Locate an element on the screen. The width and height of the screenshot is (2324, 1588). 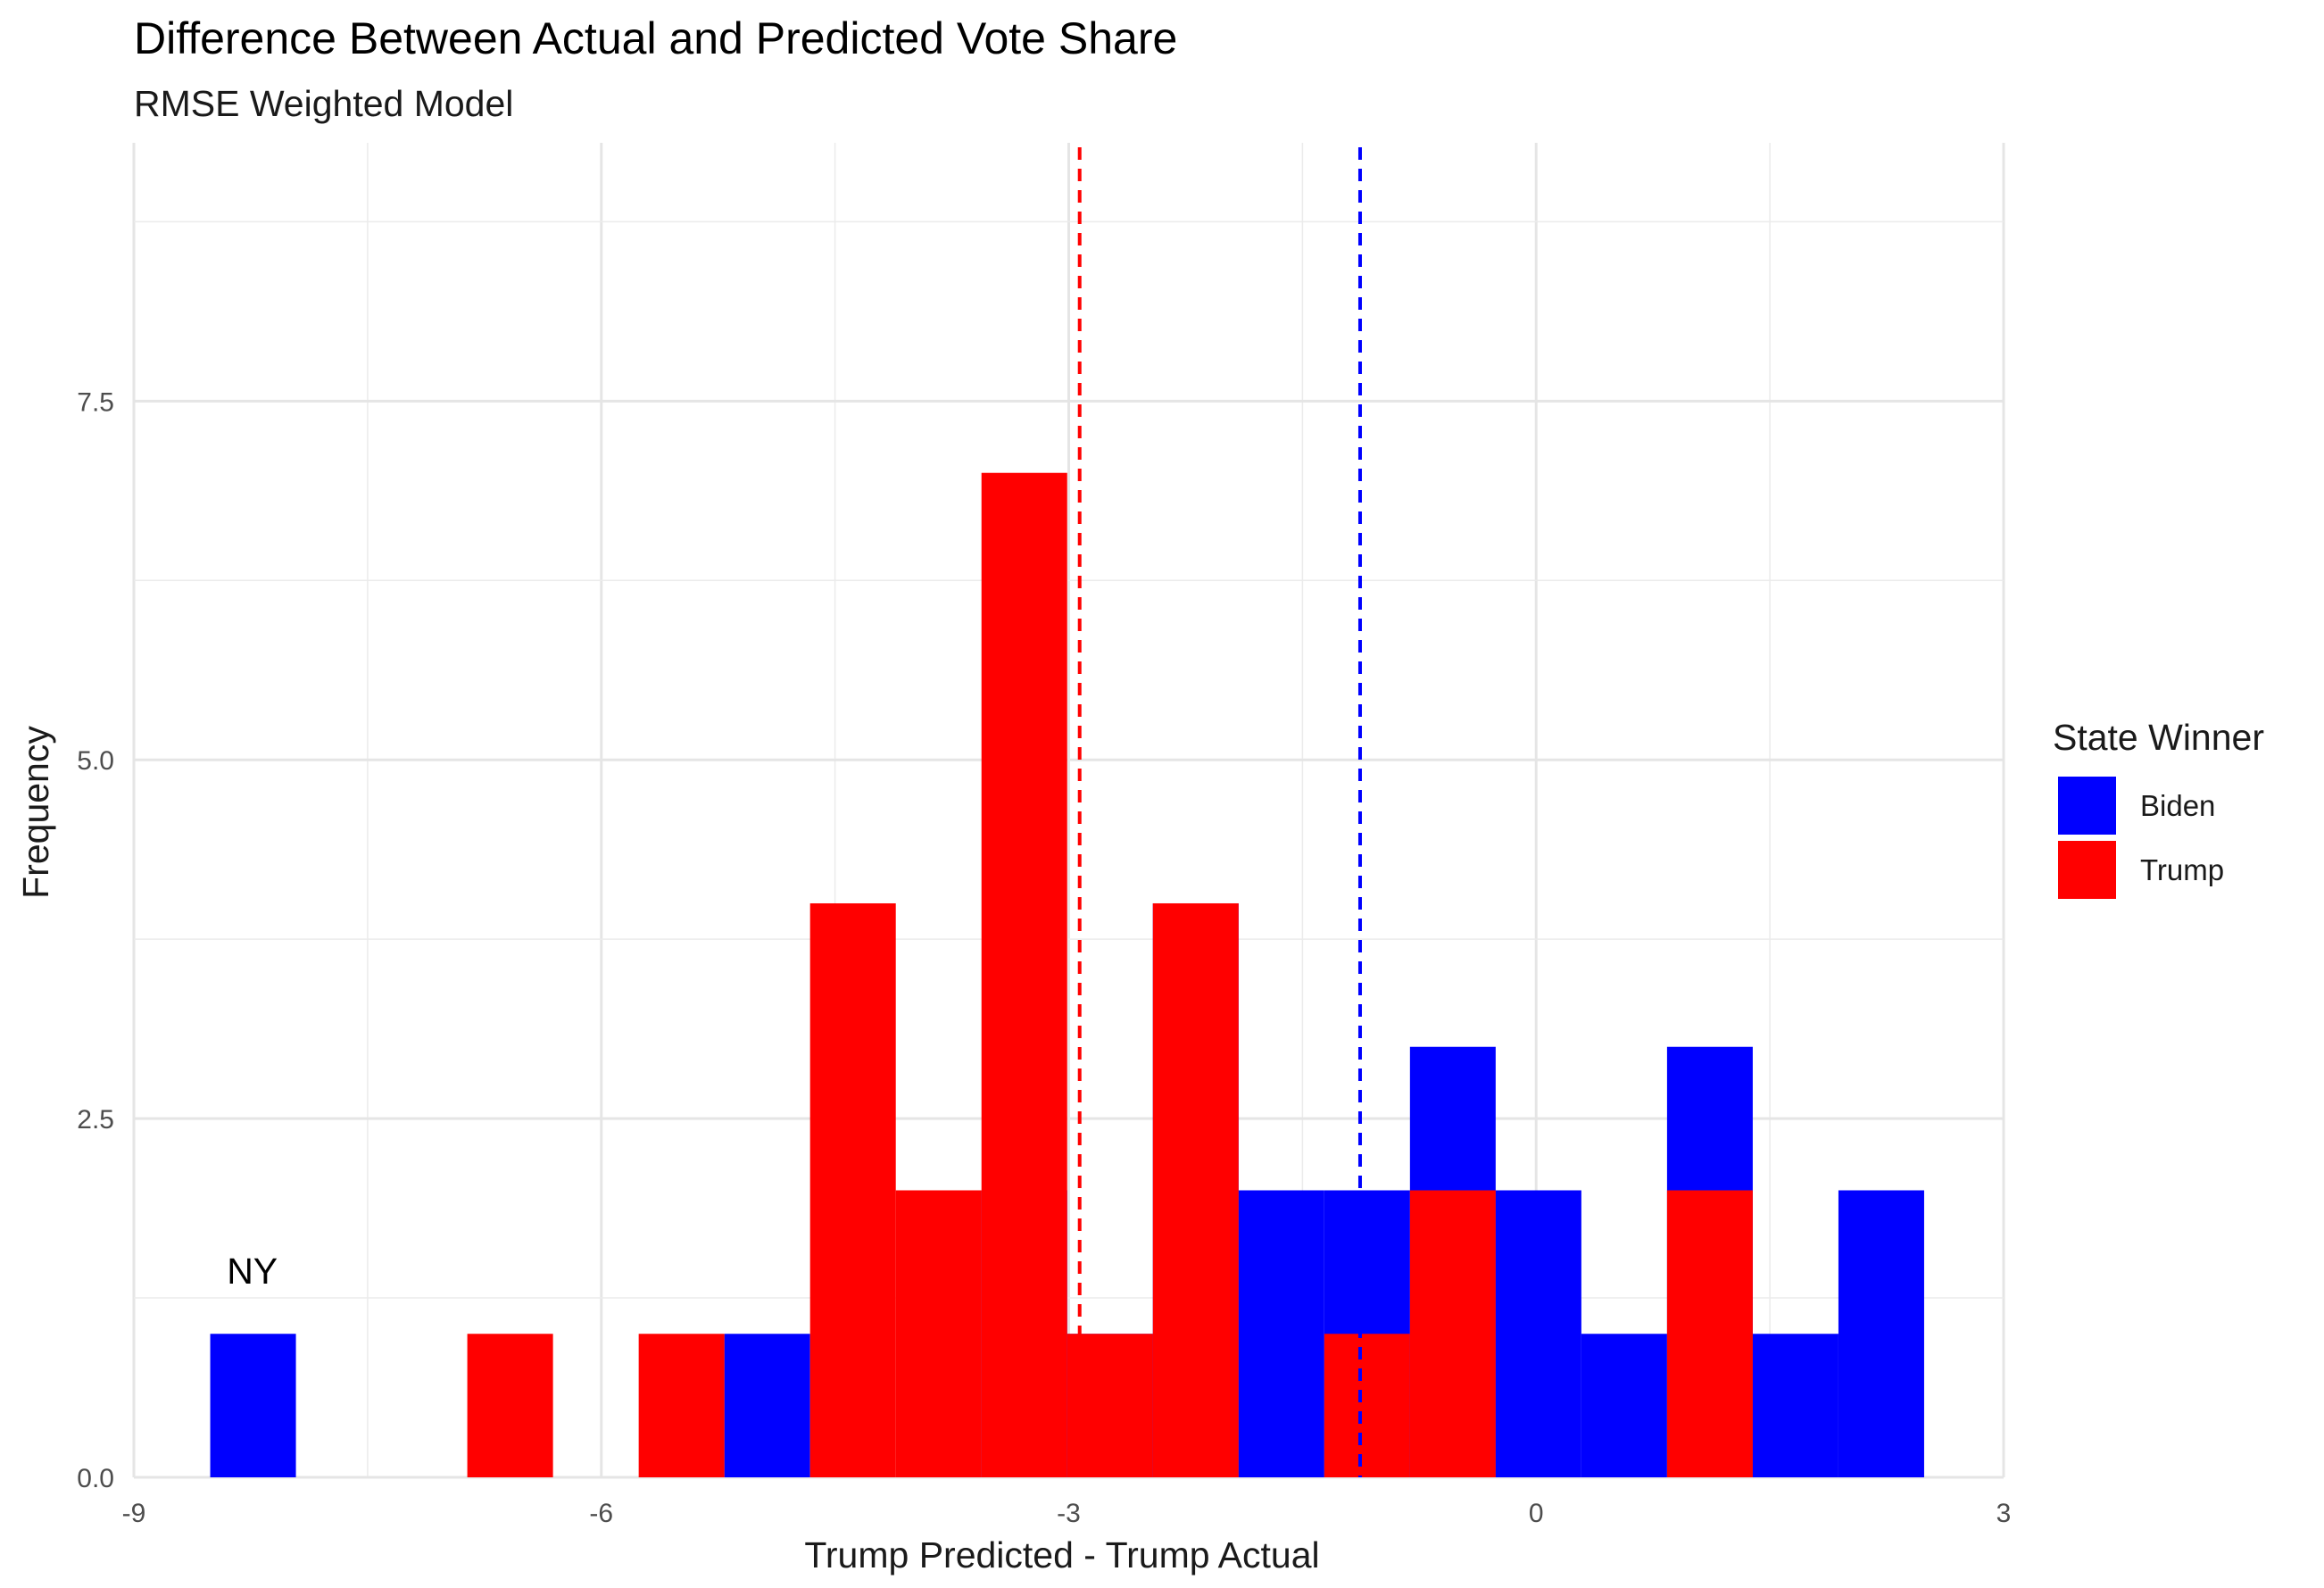
reference-lines is located at coordinates (1219, 812).